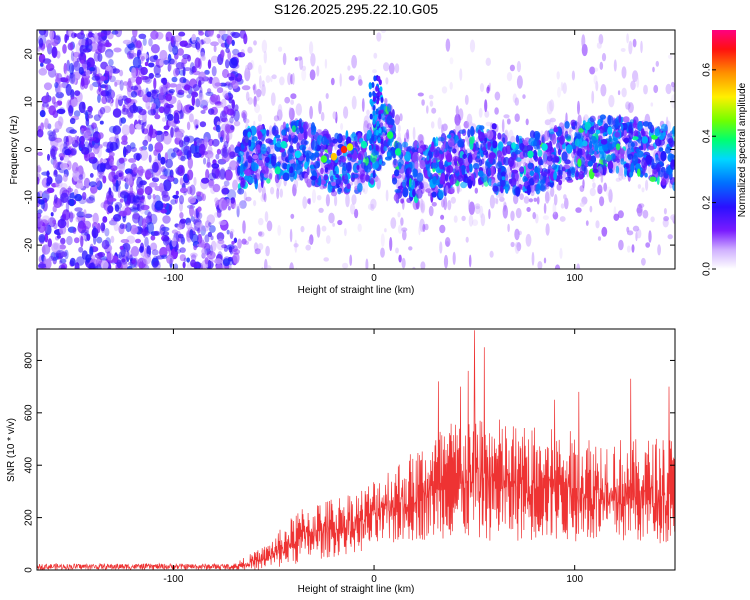  Describe the element at coordinates (356, 290) in the screenshot. I see `spectrogram-x-label: Height of straight line (km)` at that location.